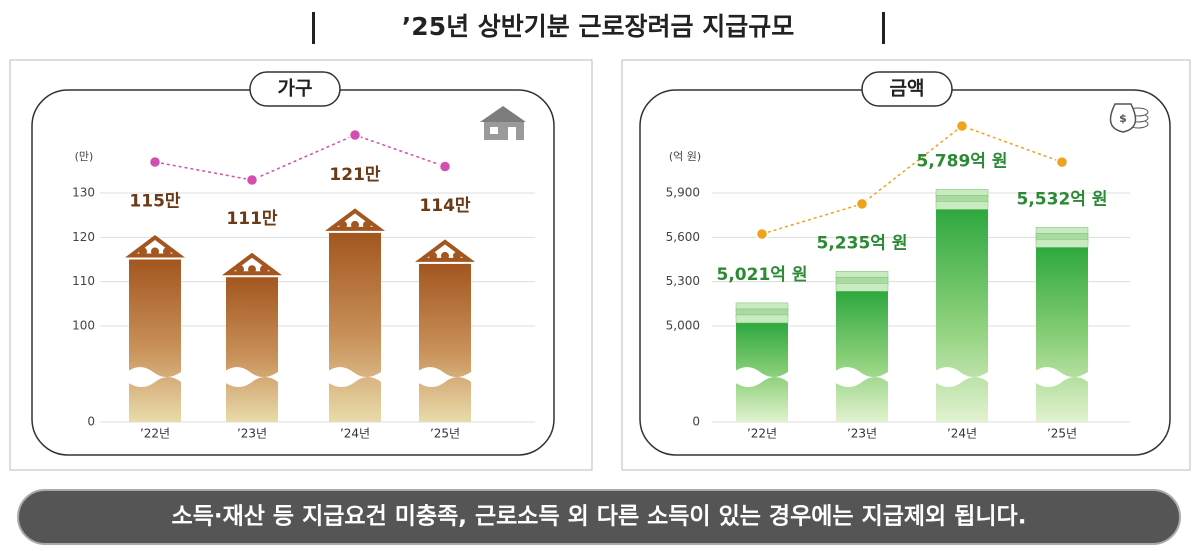 Image resolution: width=1200 pixels, height=551 pixels. I want to click on note-box, so click(599, 517).